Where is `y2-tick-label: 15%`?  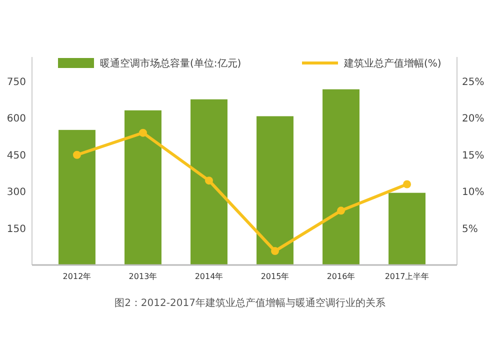 y2-tick-label: 15% is located at coordinates (473, 156).